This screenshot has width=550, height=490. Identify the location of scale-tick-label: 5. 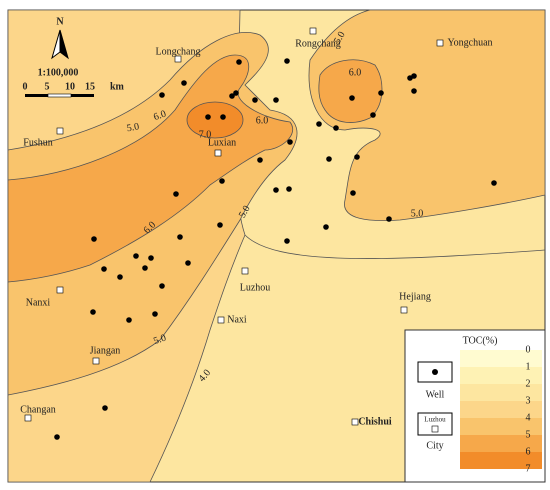
(47, 86).